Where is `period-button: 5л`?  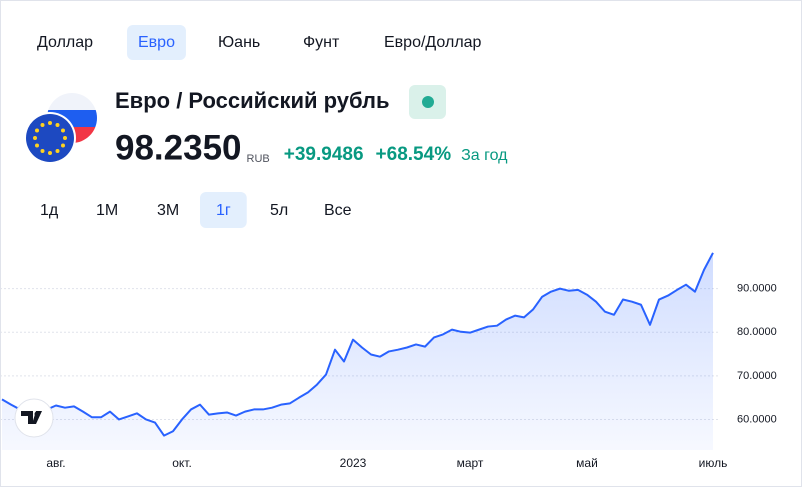 period-button: 5л is located at coordinates (279, 210).